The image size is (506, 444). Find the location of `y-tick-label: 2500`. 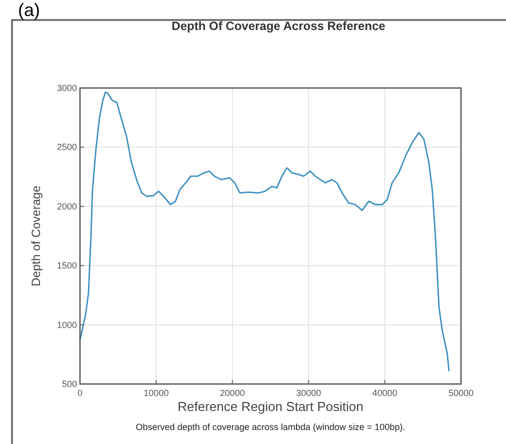

y-tick-label: 2500 is located at coordinates (66, 147).